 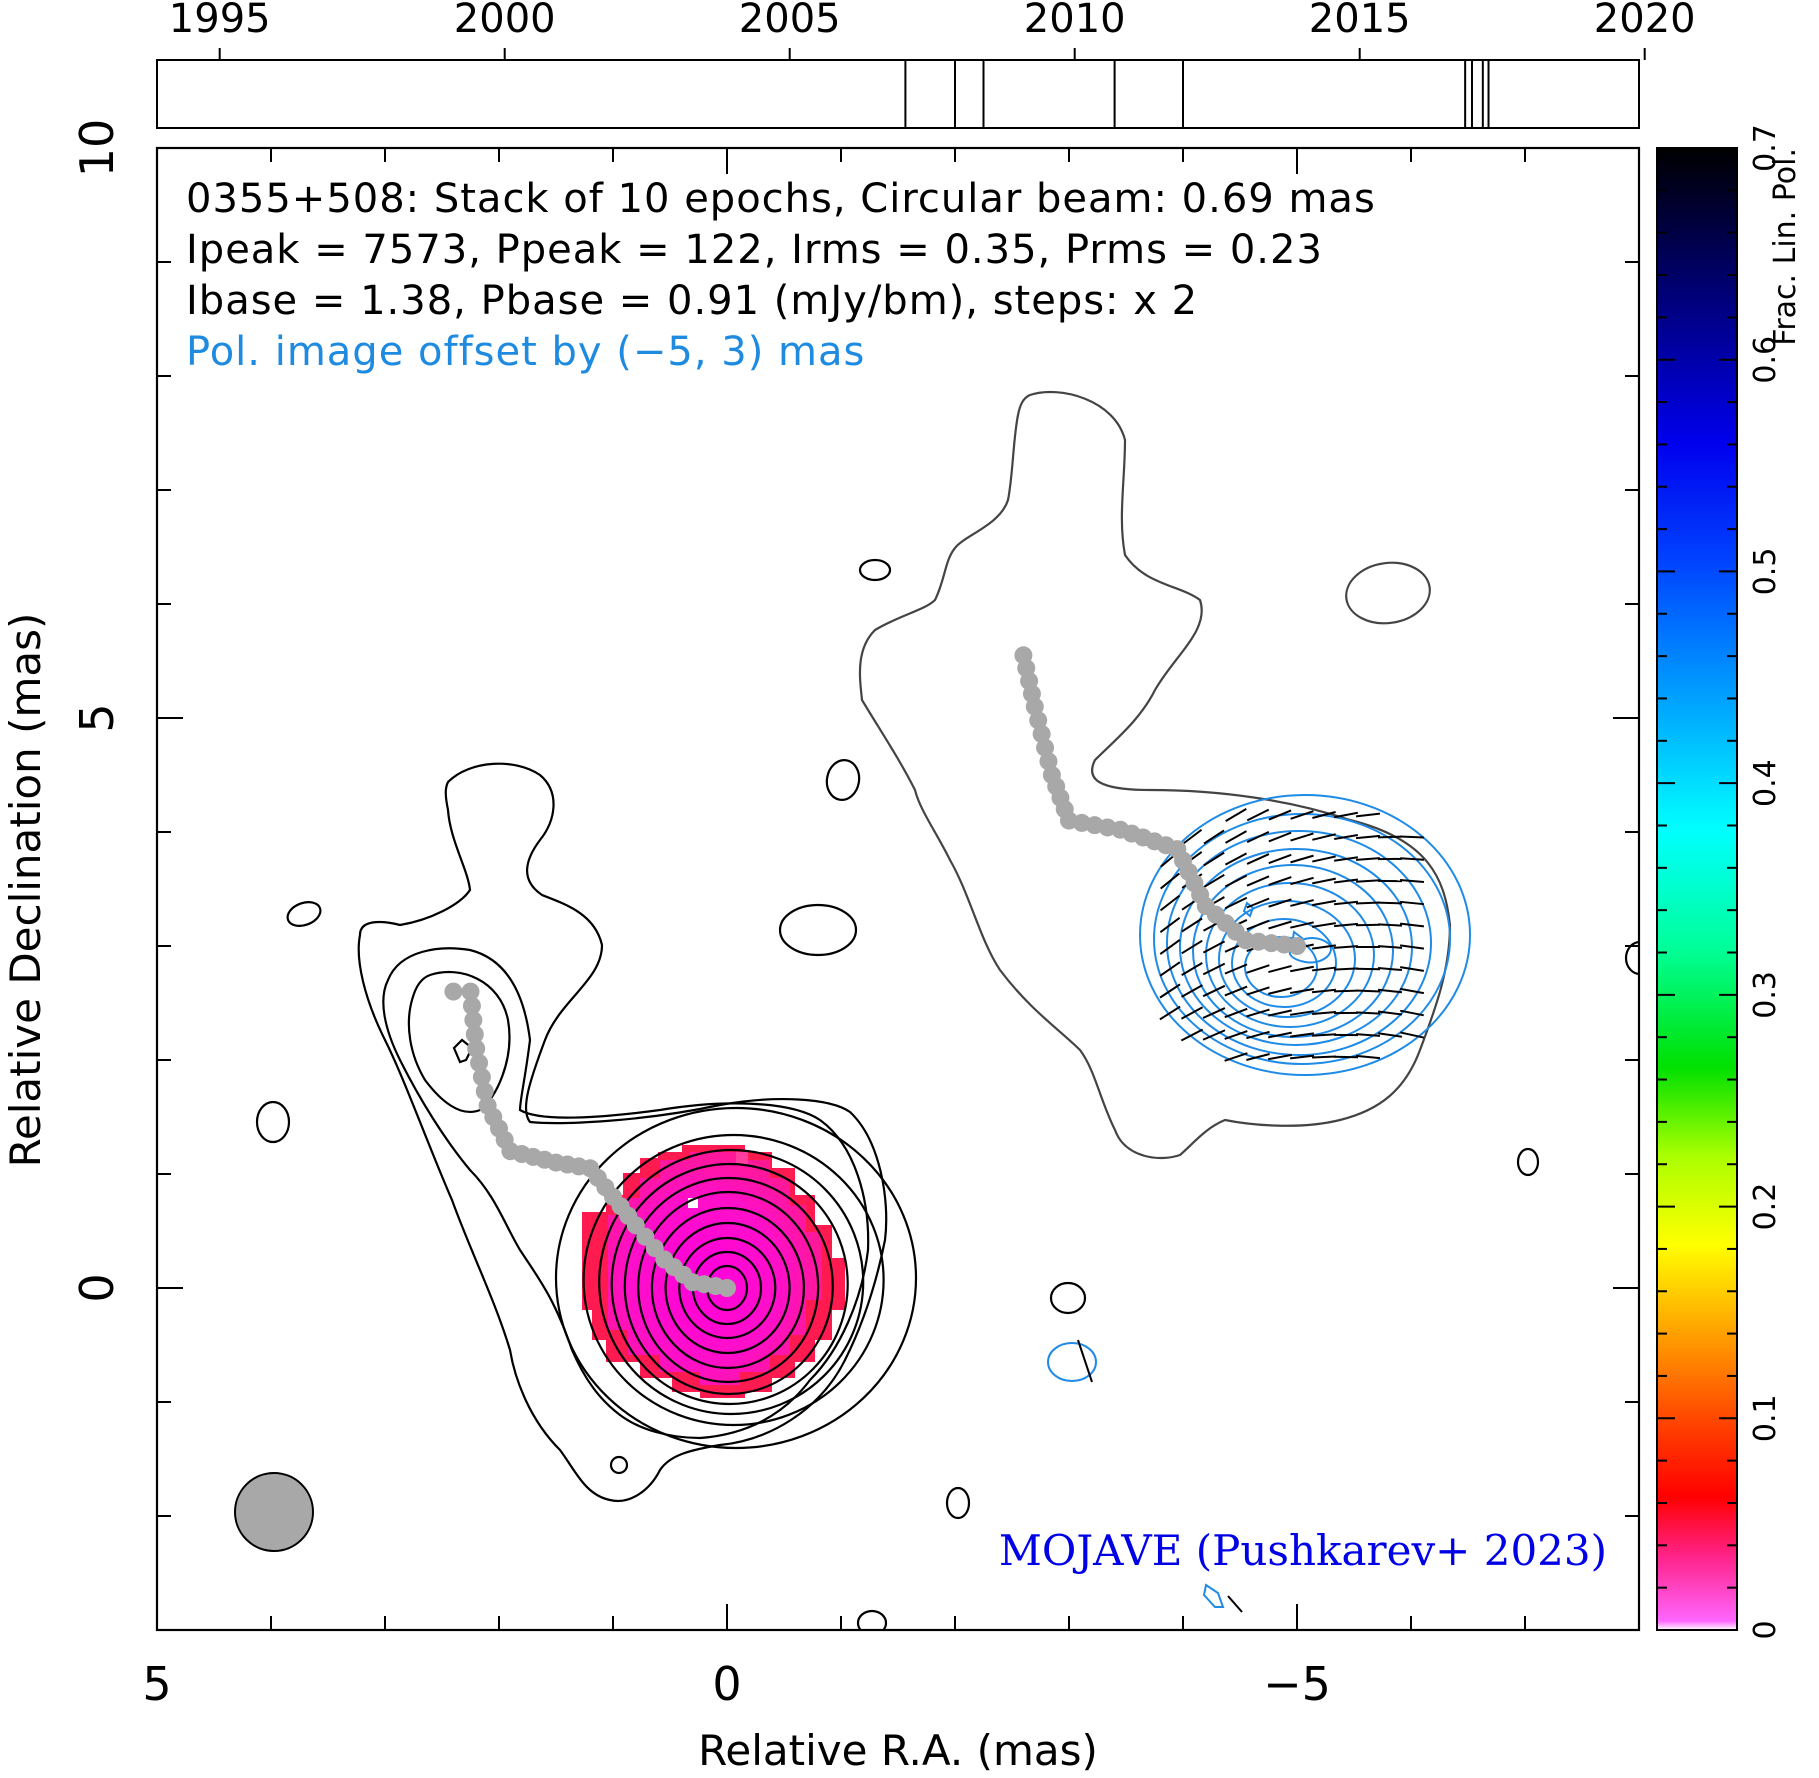 What do you see at coordinates (220, 21) in the screenshot?
I see `epoch-tick-label: 1995` at bounding box center [220, 21].